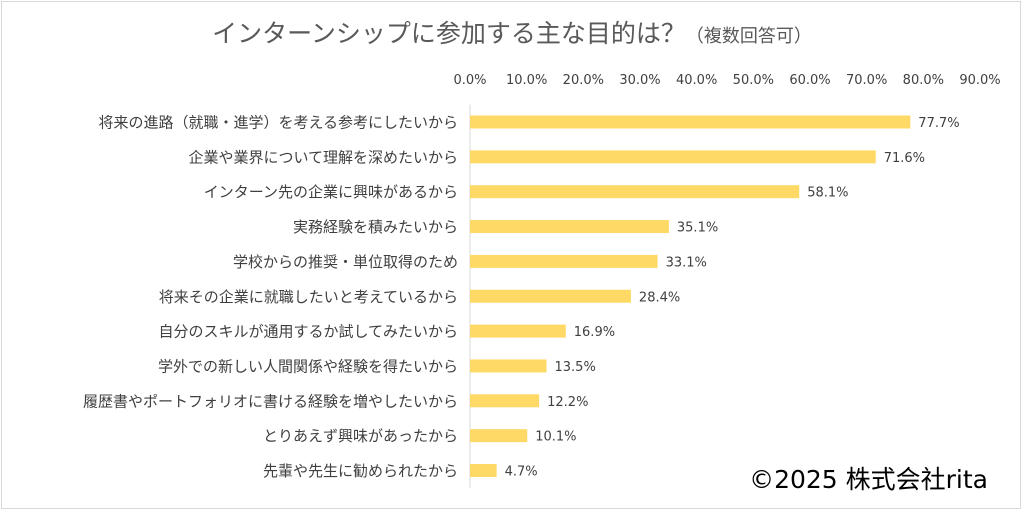 The width and height of the screenshot is (1024, 512). I want to click on chart-title-block: インターンシップに参加する主な目的は？（複数回答可）, so click(512, 32).